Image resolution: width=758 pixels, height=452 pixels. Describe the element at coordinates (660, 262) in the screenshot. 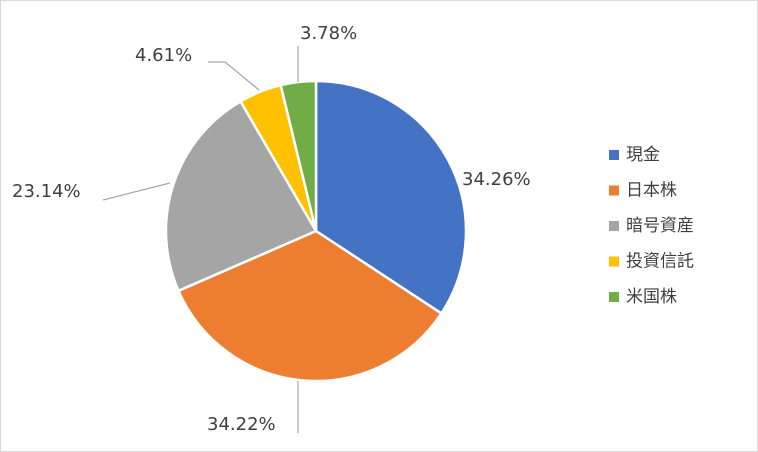

I see `legend-label: 投資信託` at that location.